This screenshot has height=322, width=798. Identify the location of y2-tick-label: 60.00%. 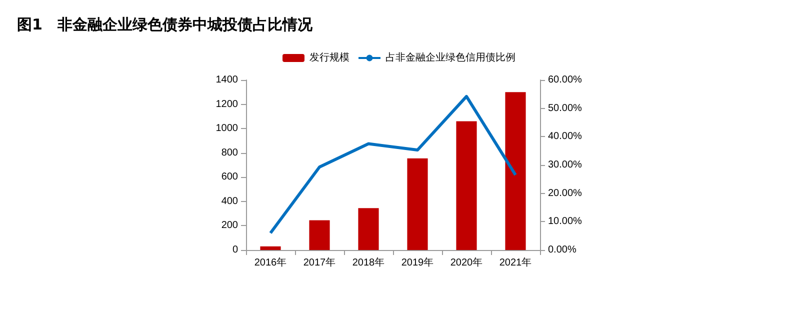
(565, 80).